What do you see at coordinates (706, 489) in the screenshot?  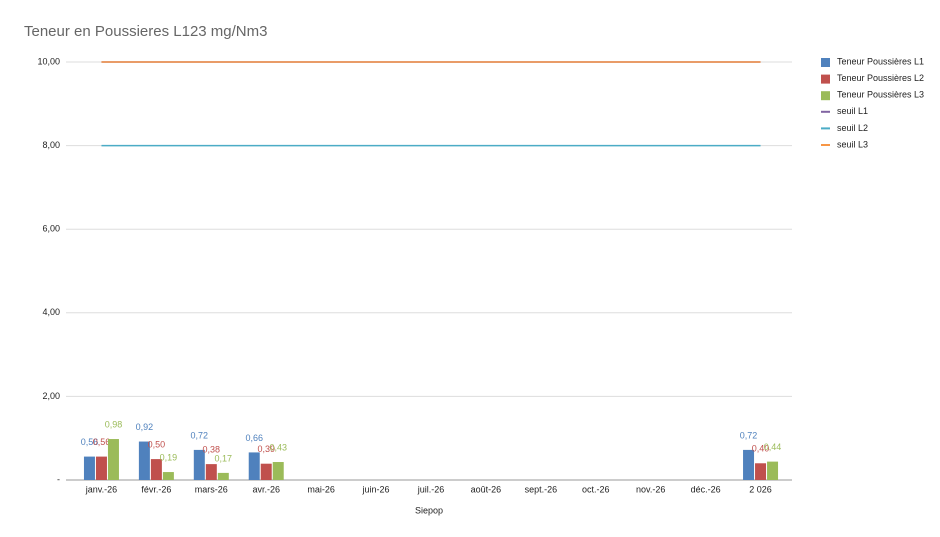 I see `x-tick-label: déc.-26` at bounding box center [706, 489].